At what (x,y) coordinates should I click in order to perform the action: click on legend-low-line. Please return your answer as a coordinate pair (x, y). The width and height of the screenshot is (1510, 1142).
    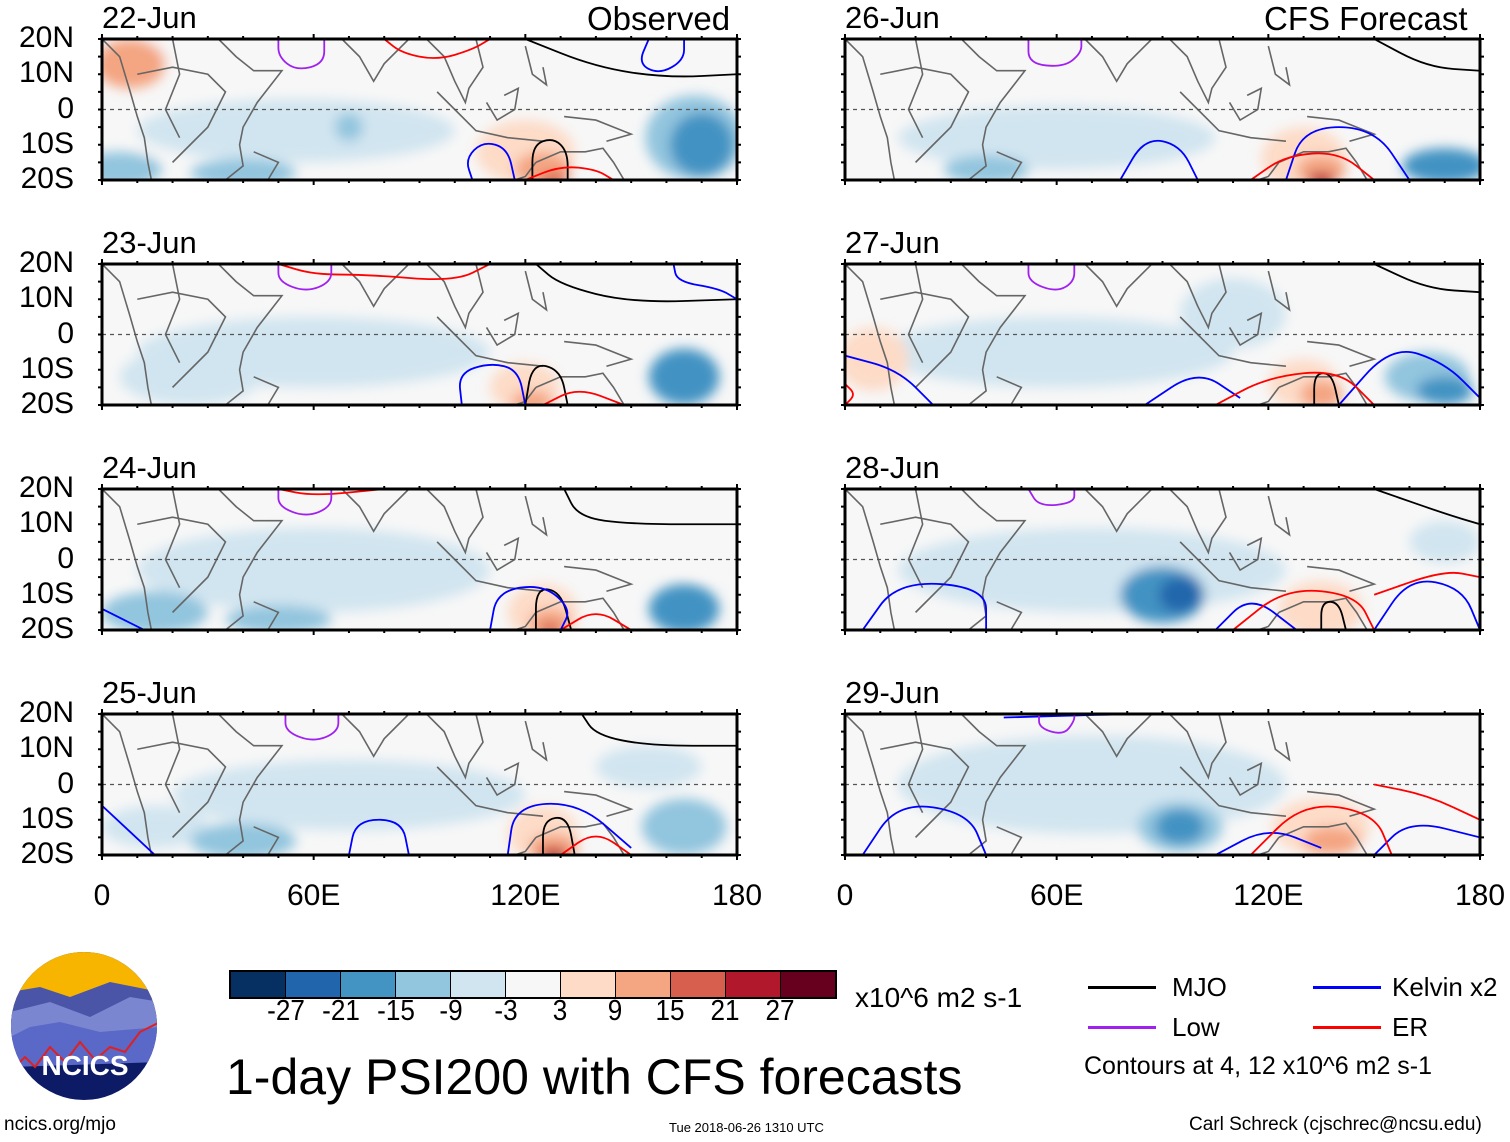
    Looking at the image, I should click on (1122, 1027).